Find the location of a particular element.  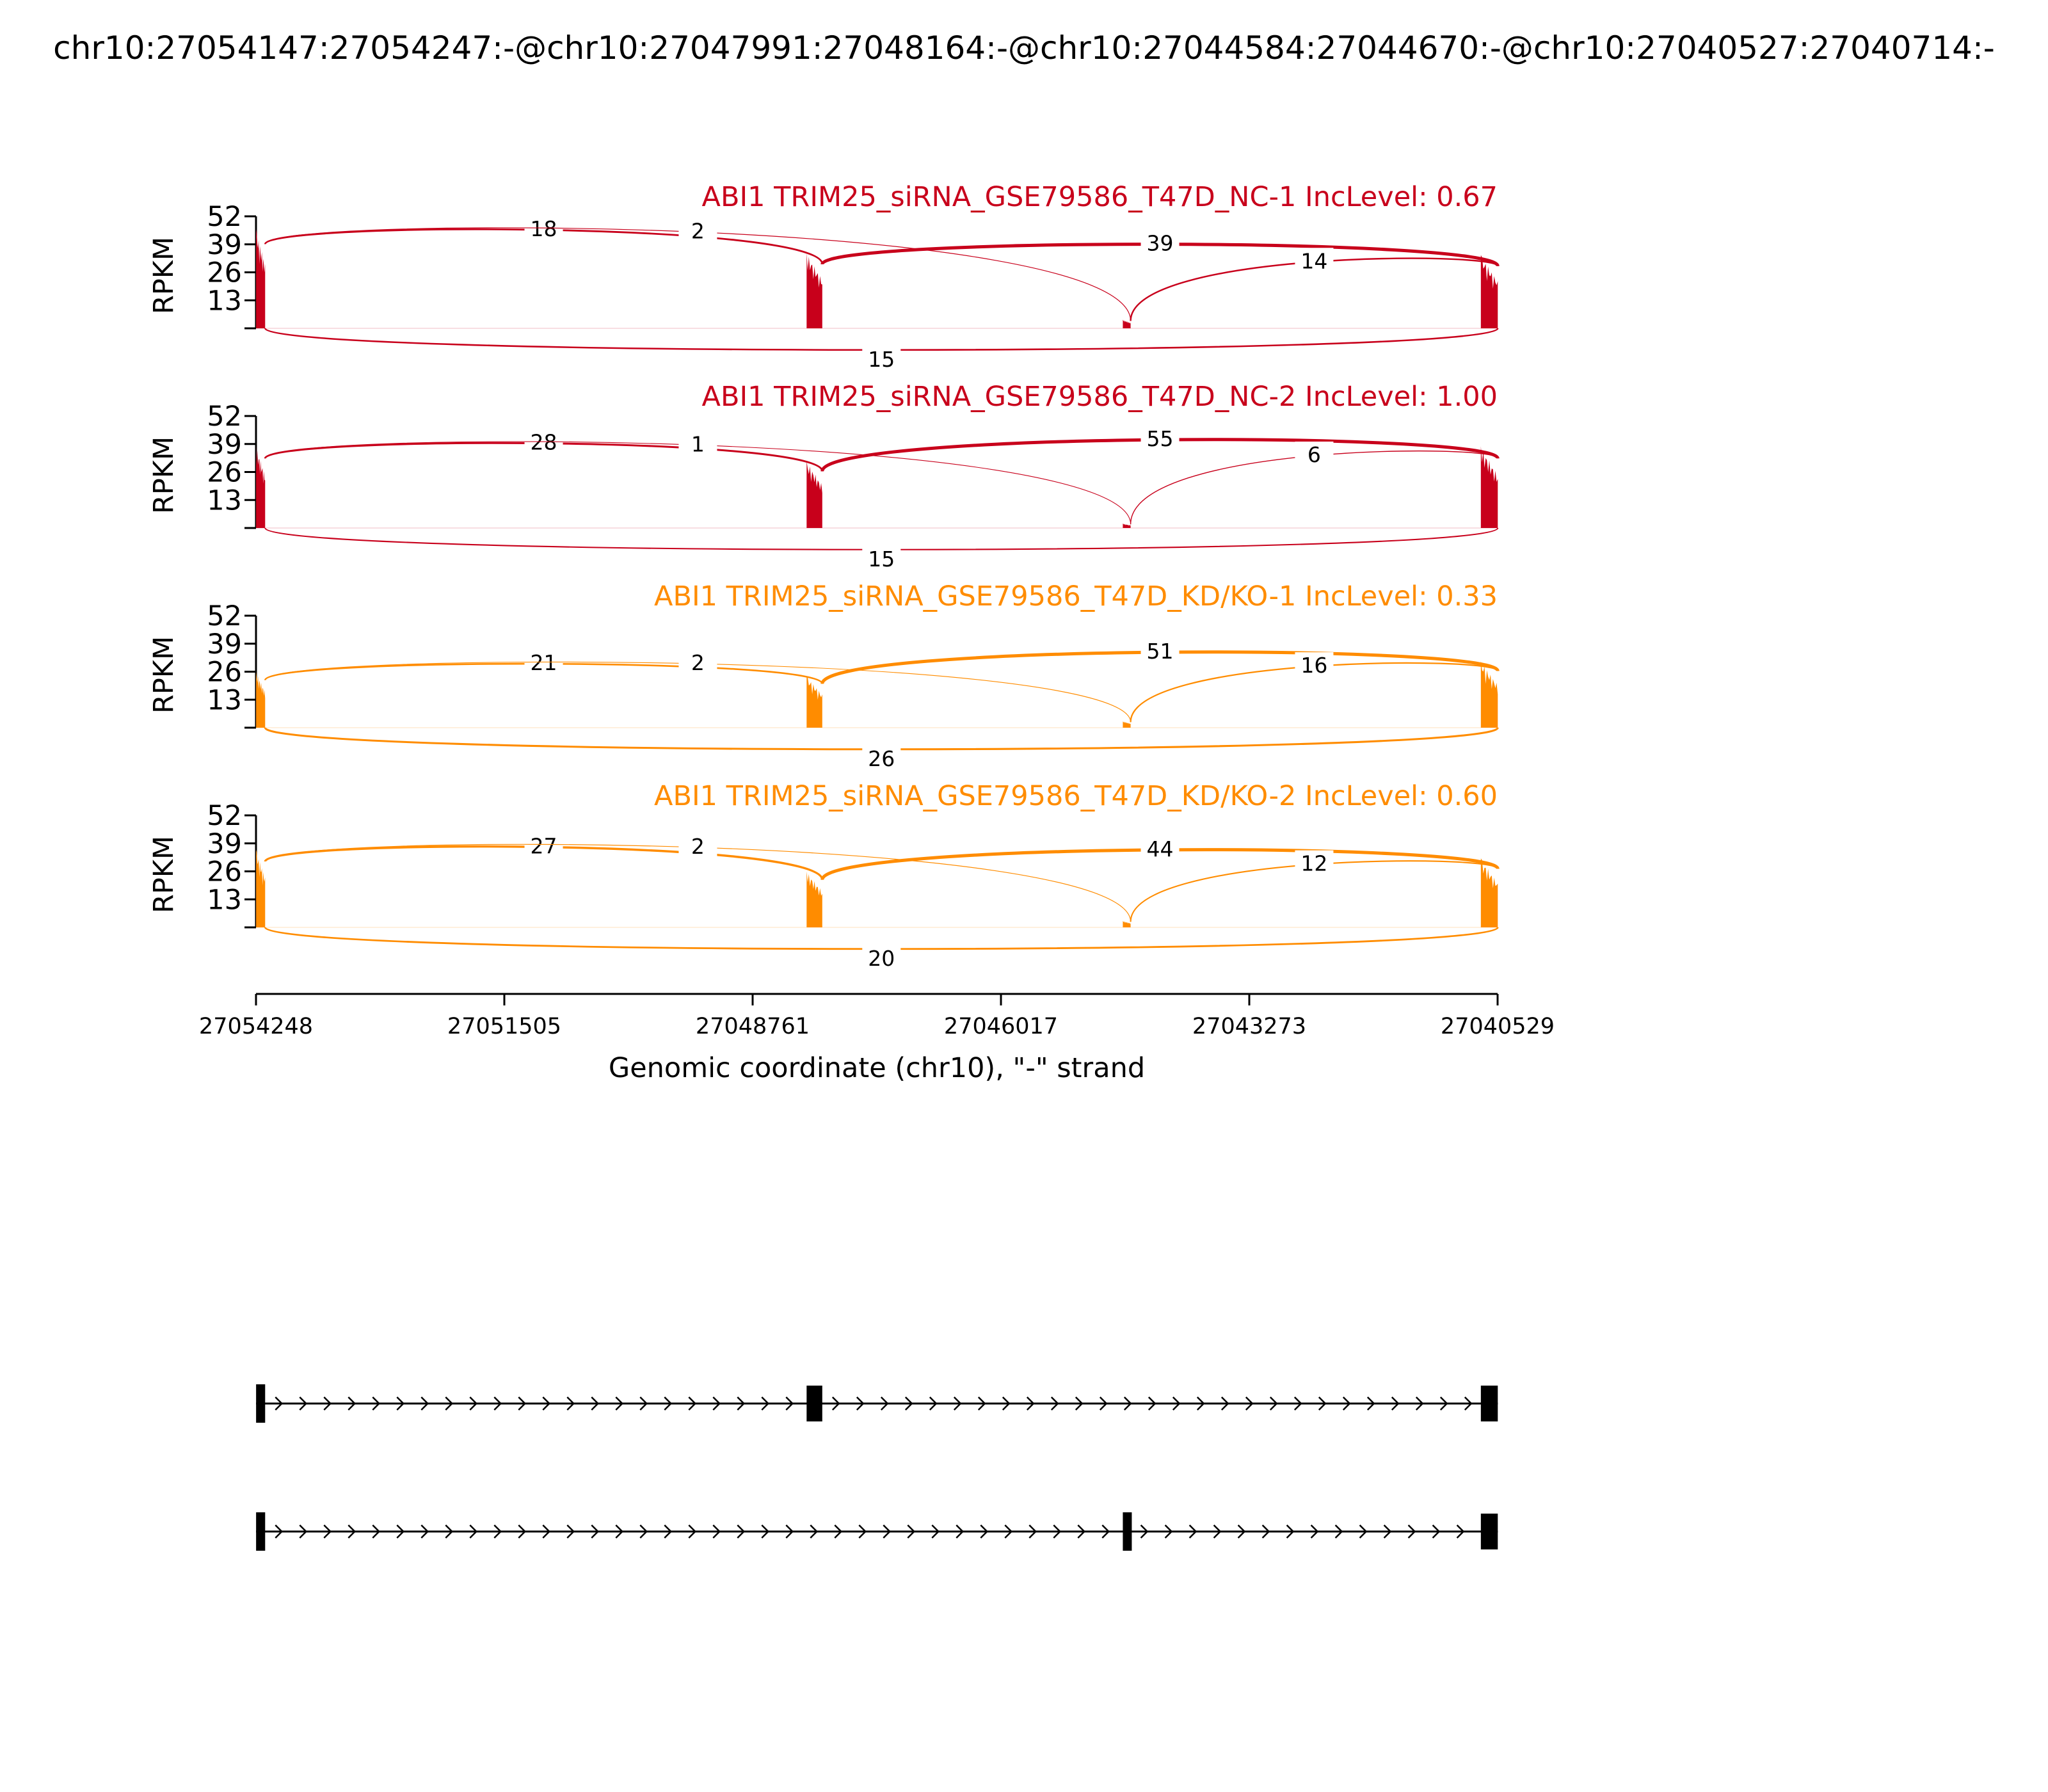

junction-count: 21 is located at coordinates (544, 662).